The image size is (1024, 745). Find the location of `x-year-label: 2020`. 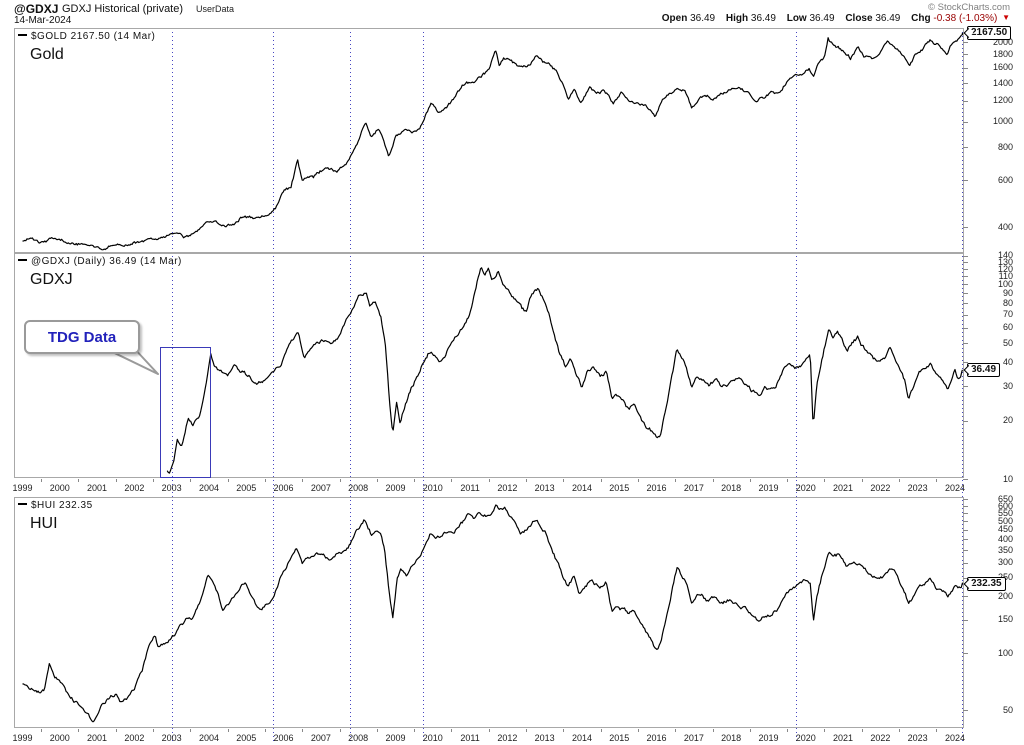

x-year-label: 2020 is located at coordinates (805, 737).